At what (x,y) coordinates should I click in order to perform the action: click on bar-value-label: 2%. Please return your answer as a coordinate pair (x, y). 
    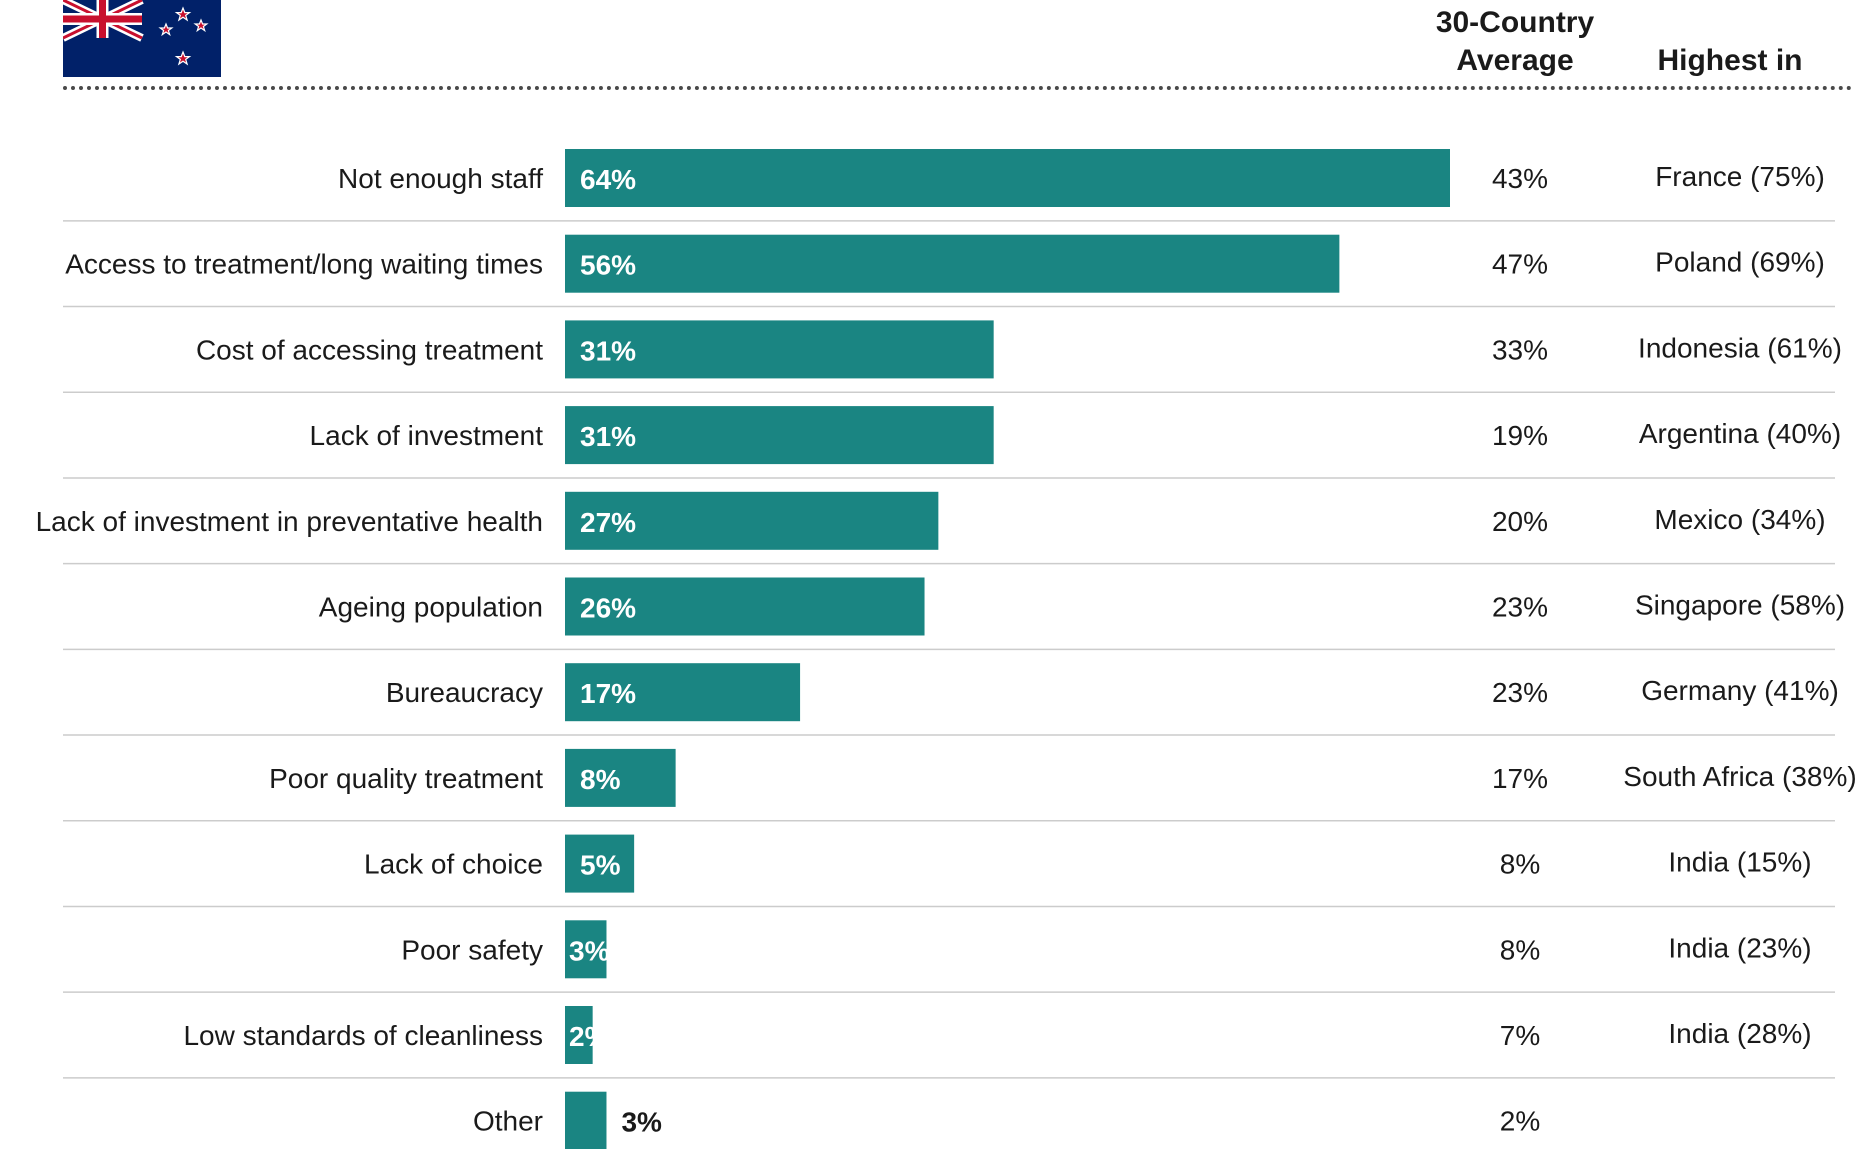
    Looking at the image, I should click on (589, 1036).